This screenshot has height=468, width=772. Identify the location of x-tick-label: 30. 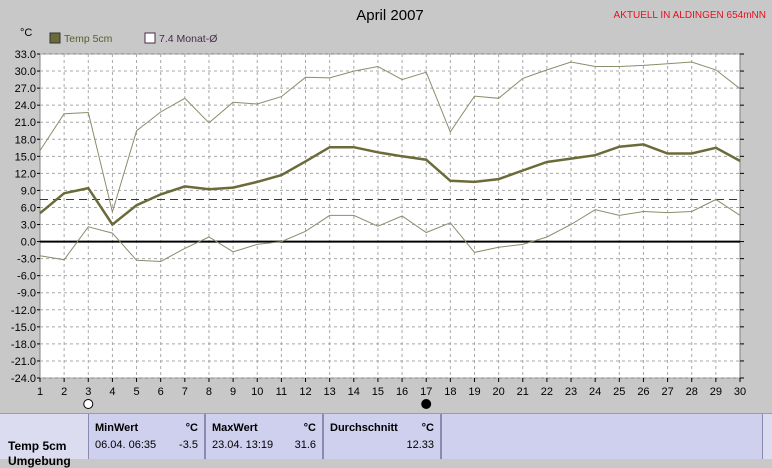
(740, 392).